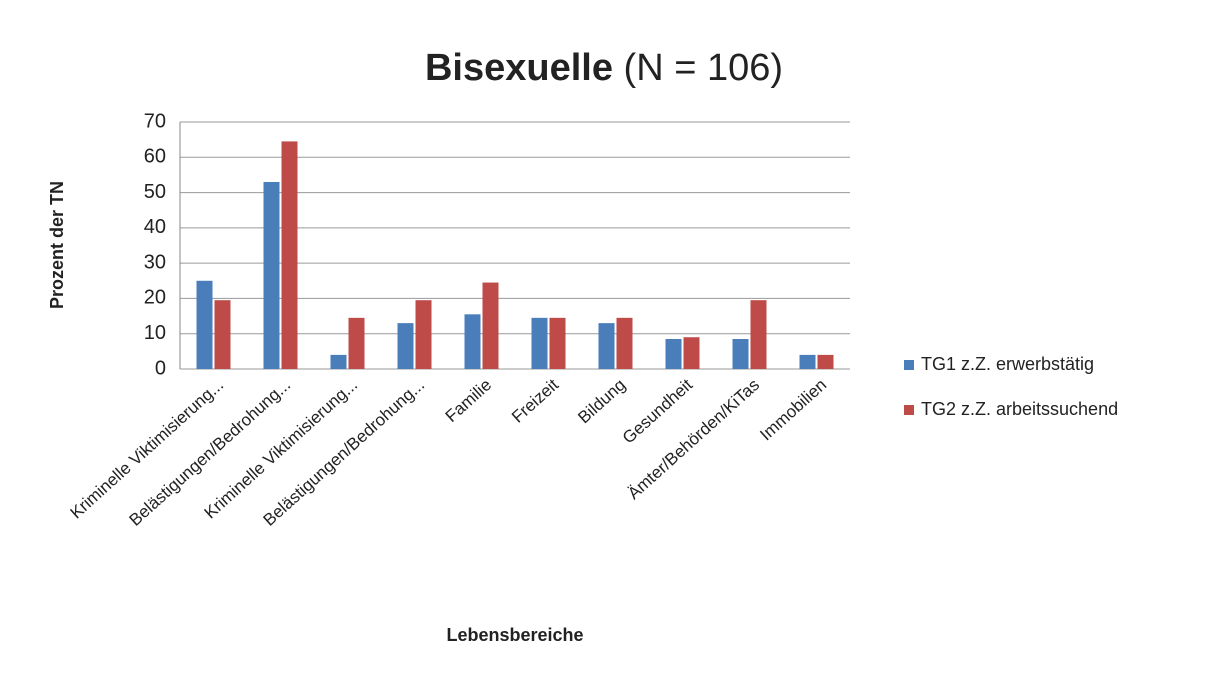 Image resolution: width=1208 pixels, height=673 pixels. I want to click on x-tick-label: Ämter/Behörden/KiTas, so click(693, 439).